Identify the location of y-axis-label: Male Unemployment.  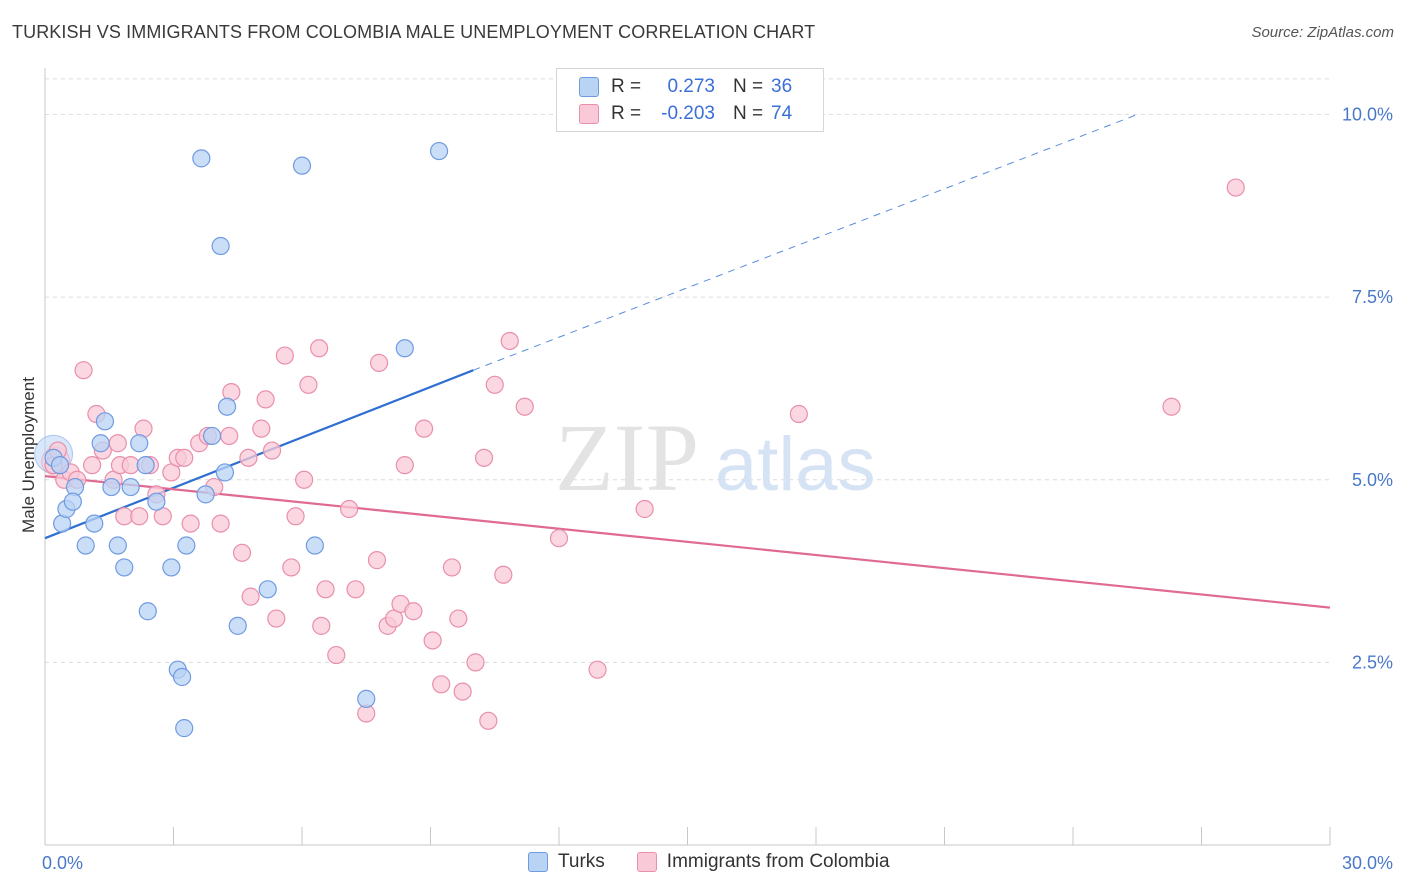
(28, 455).